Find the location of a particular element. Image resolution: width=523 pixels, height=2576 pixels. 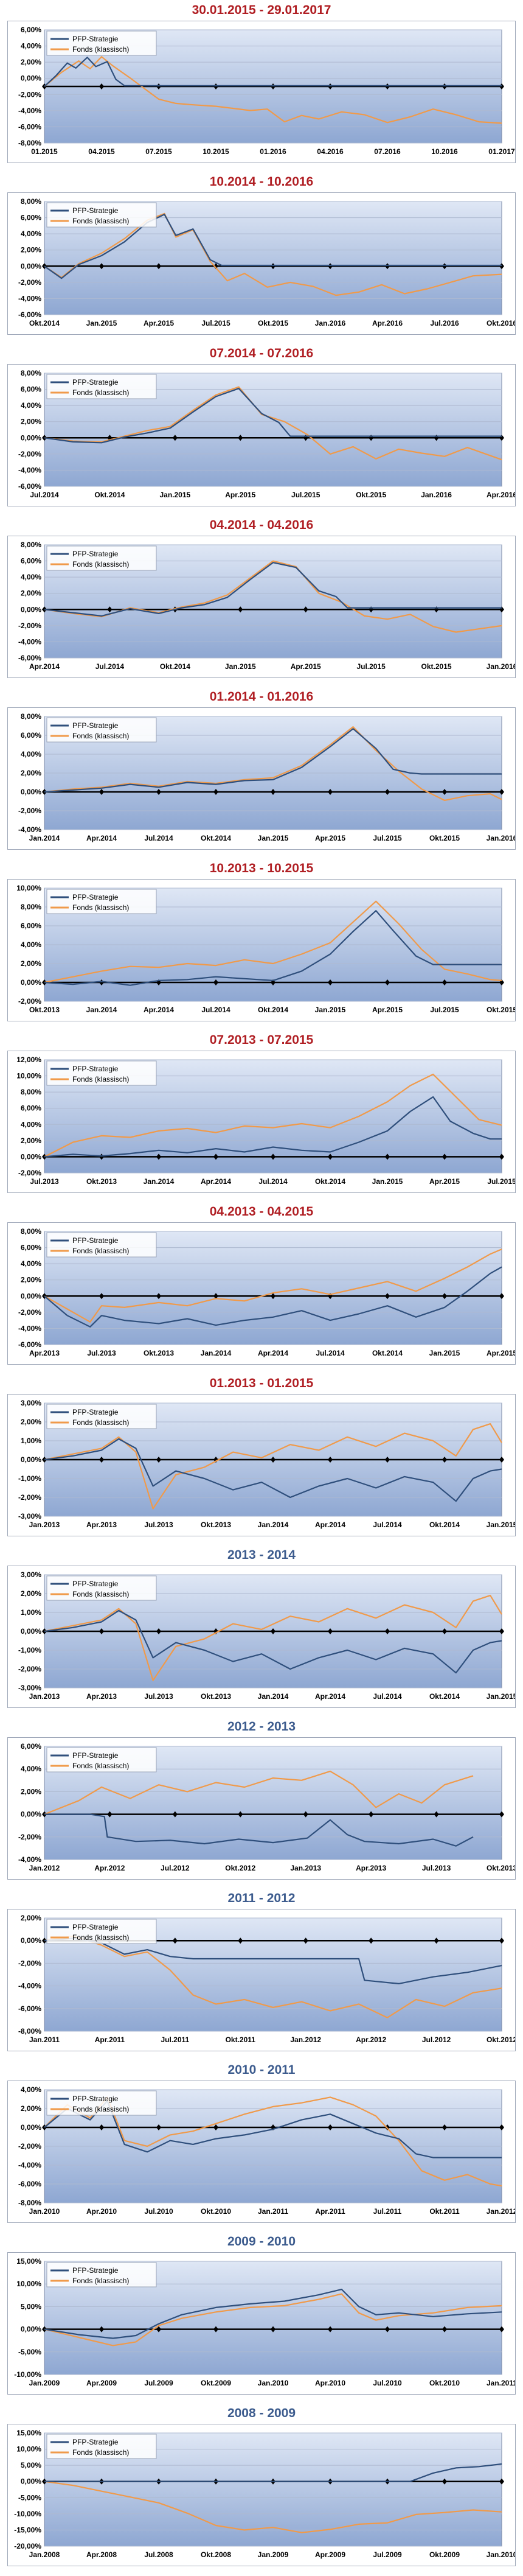

y-tick-label: 6,00% is located at coordinates (31, 1108).